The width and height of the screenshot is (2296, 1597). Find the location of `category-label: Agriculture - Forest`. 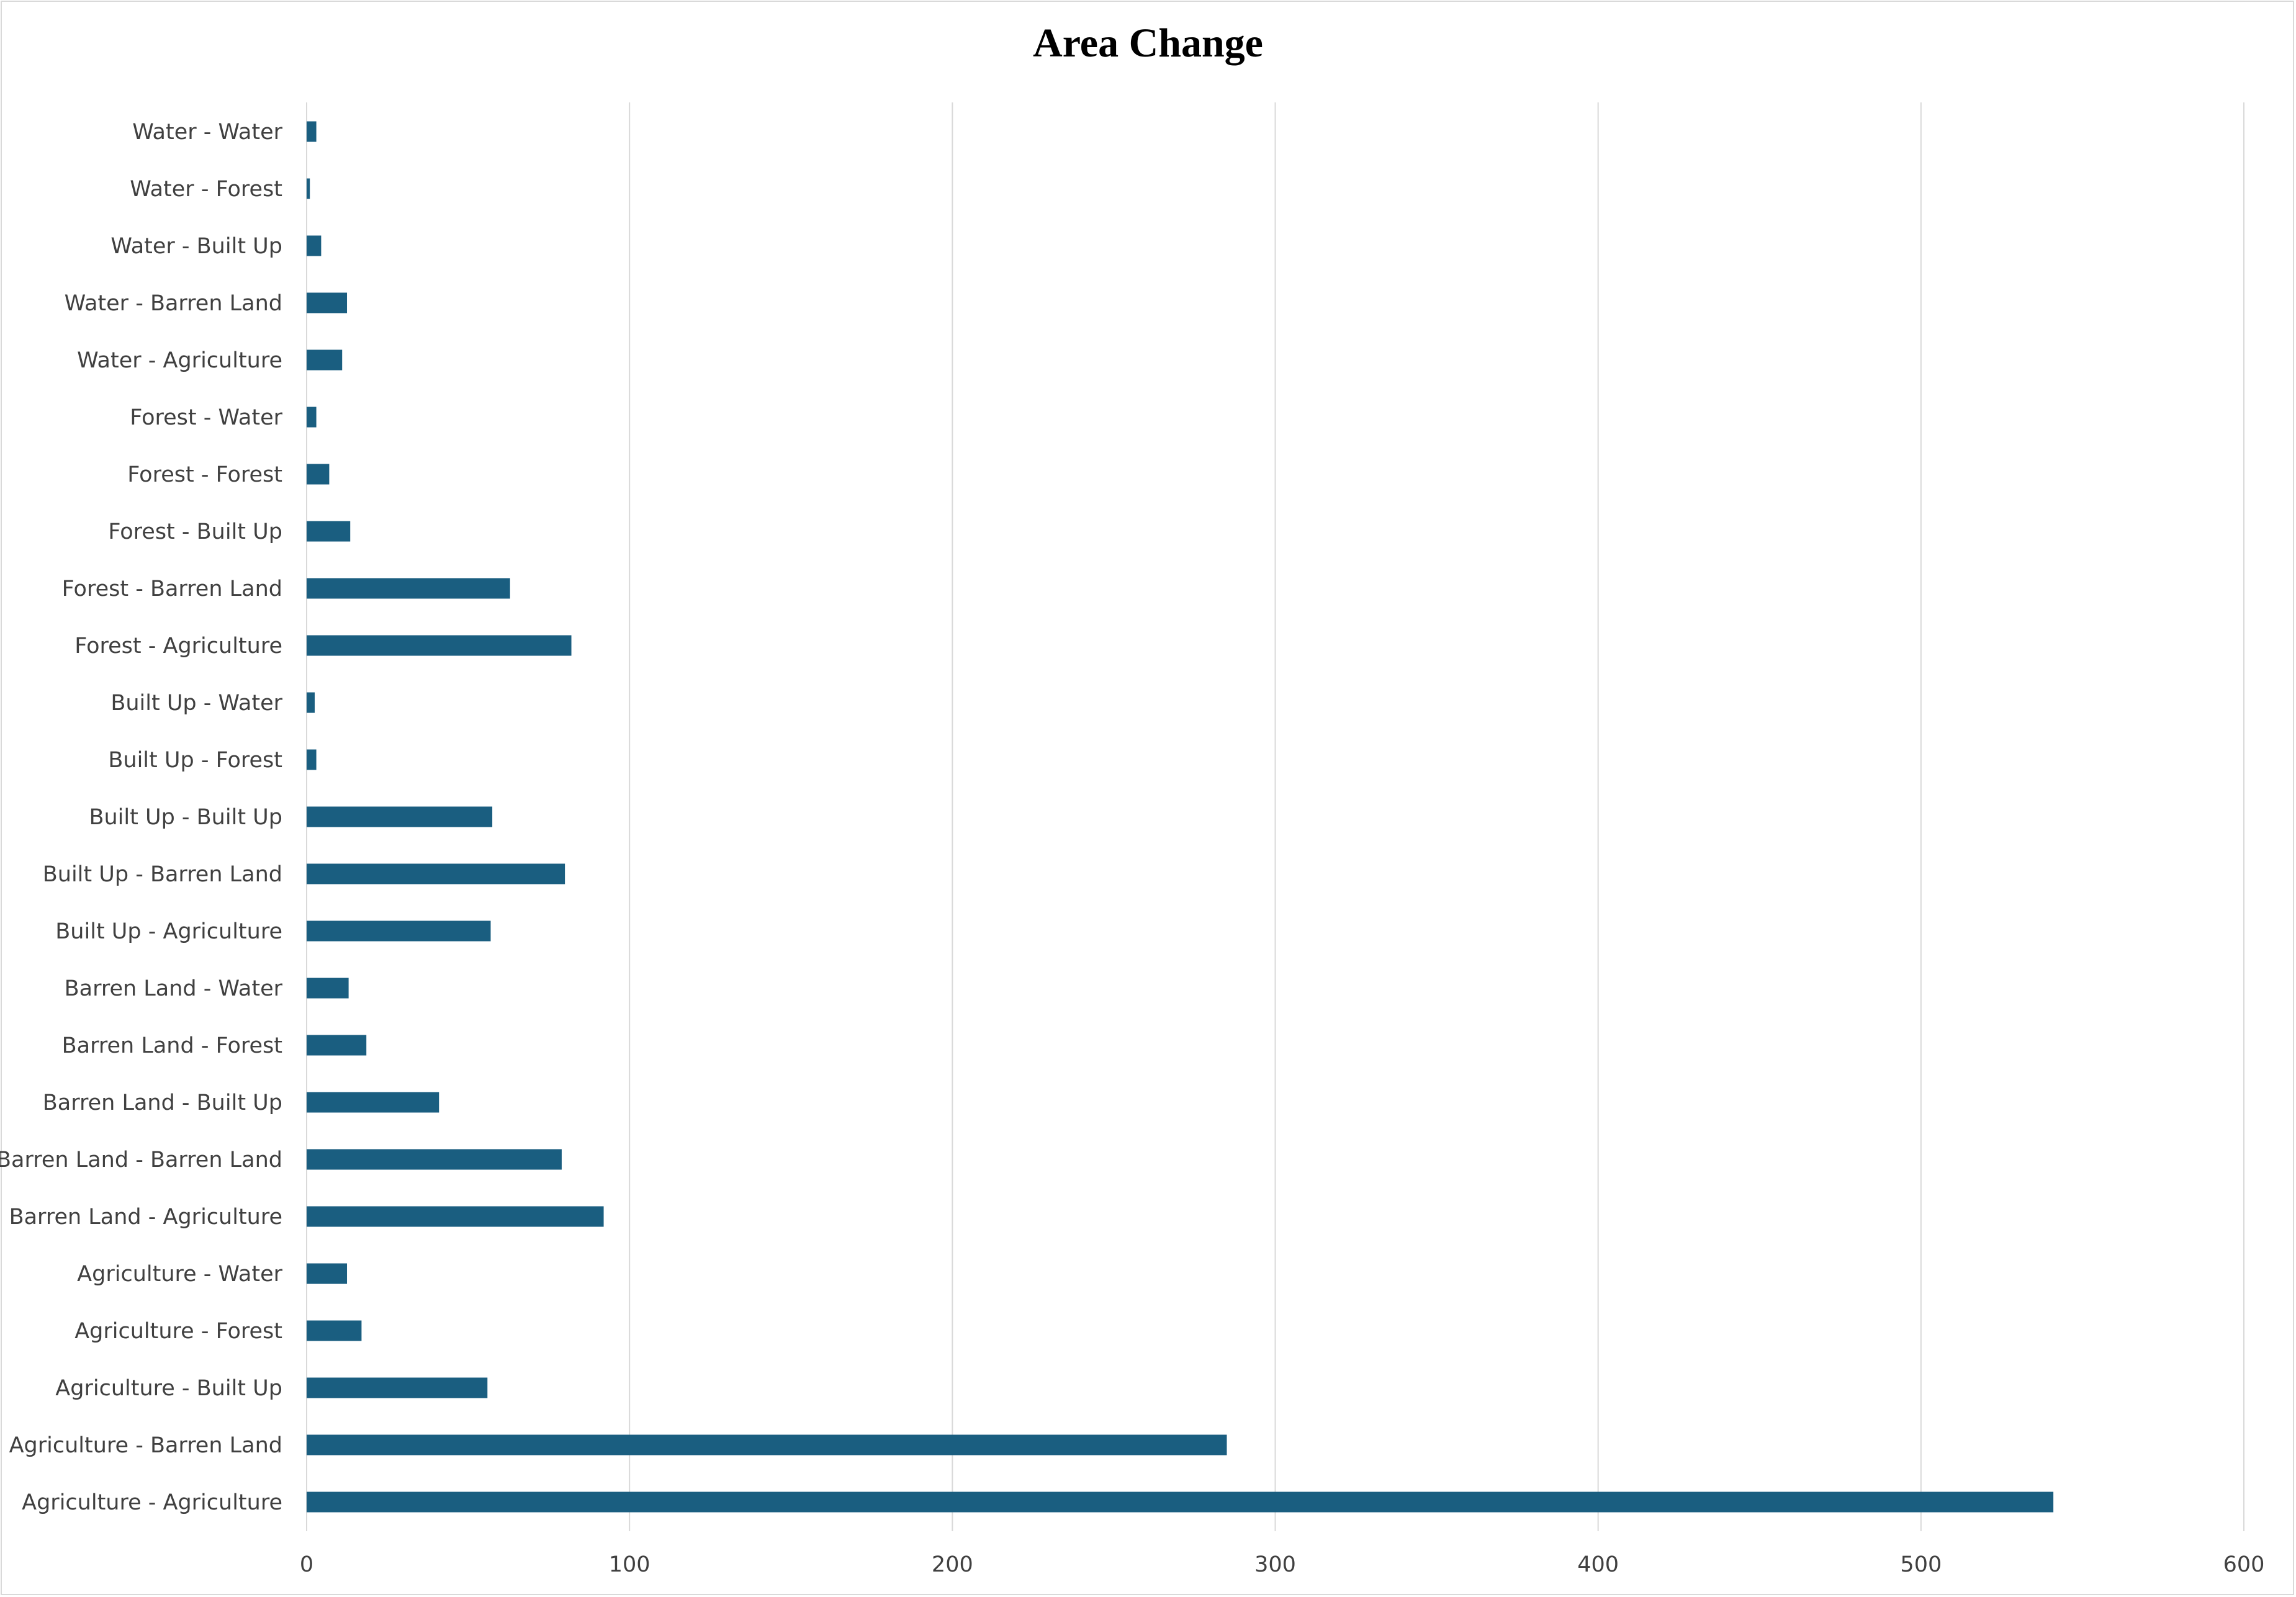

category-label: Agriculture - Forest is located at coordinates (178, 1331).